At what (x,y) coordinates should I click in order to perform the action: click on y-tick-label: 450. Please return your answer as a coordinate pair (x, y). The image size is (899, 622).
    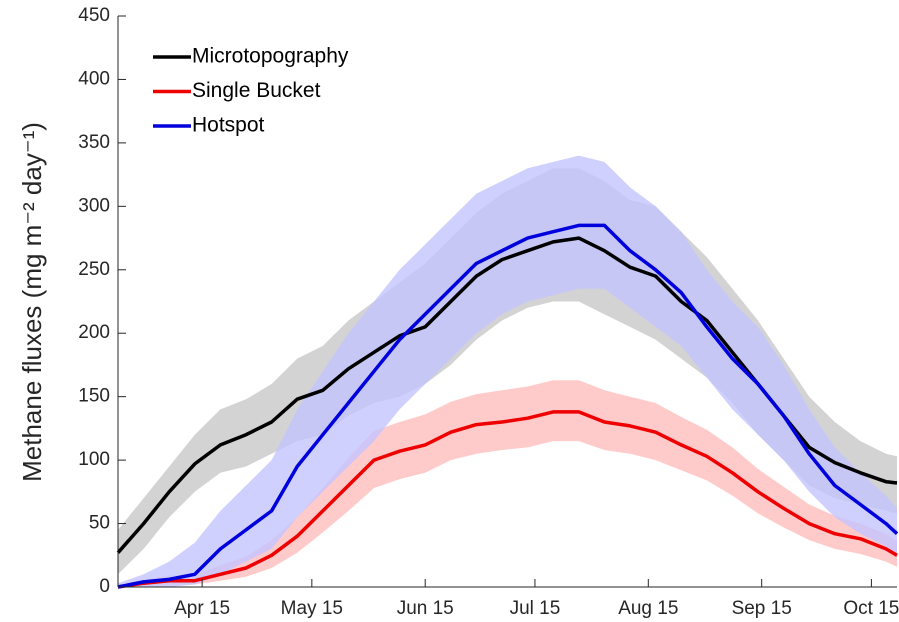
    Looking at the image, I should click on (94, 15).